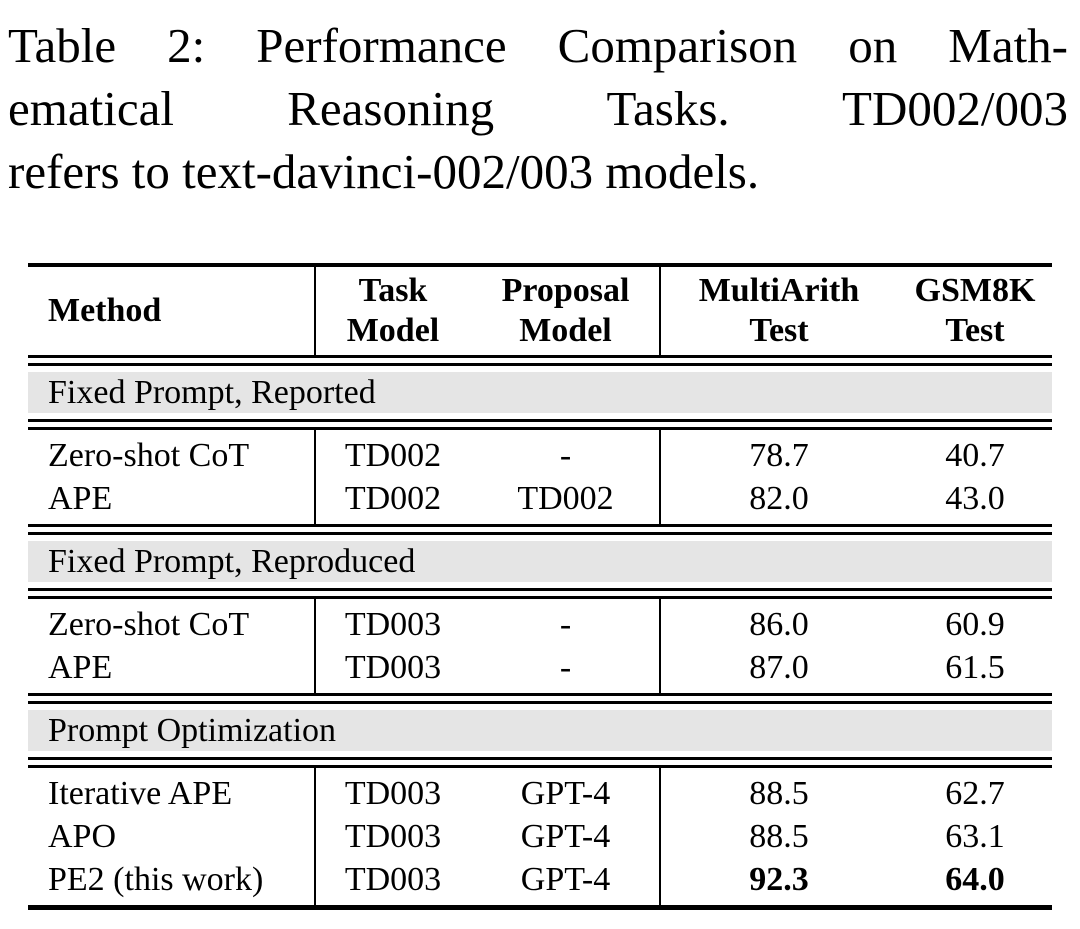  I want to click on cell-gsm8k: 61.5, so click(975, 667).